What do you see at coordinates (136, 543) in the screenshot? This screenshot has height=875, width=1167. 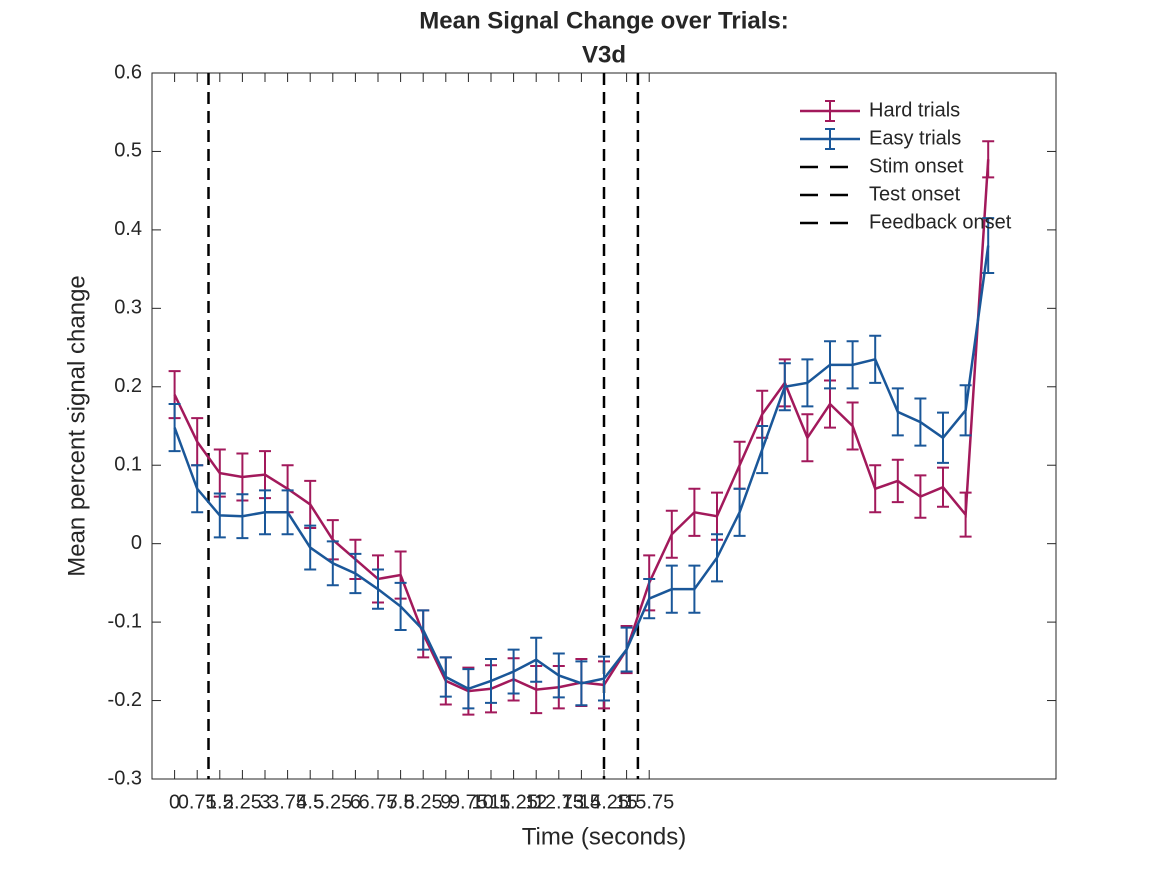 I see `y-tick-label: 0` at bounding box center [136, 543].